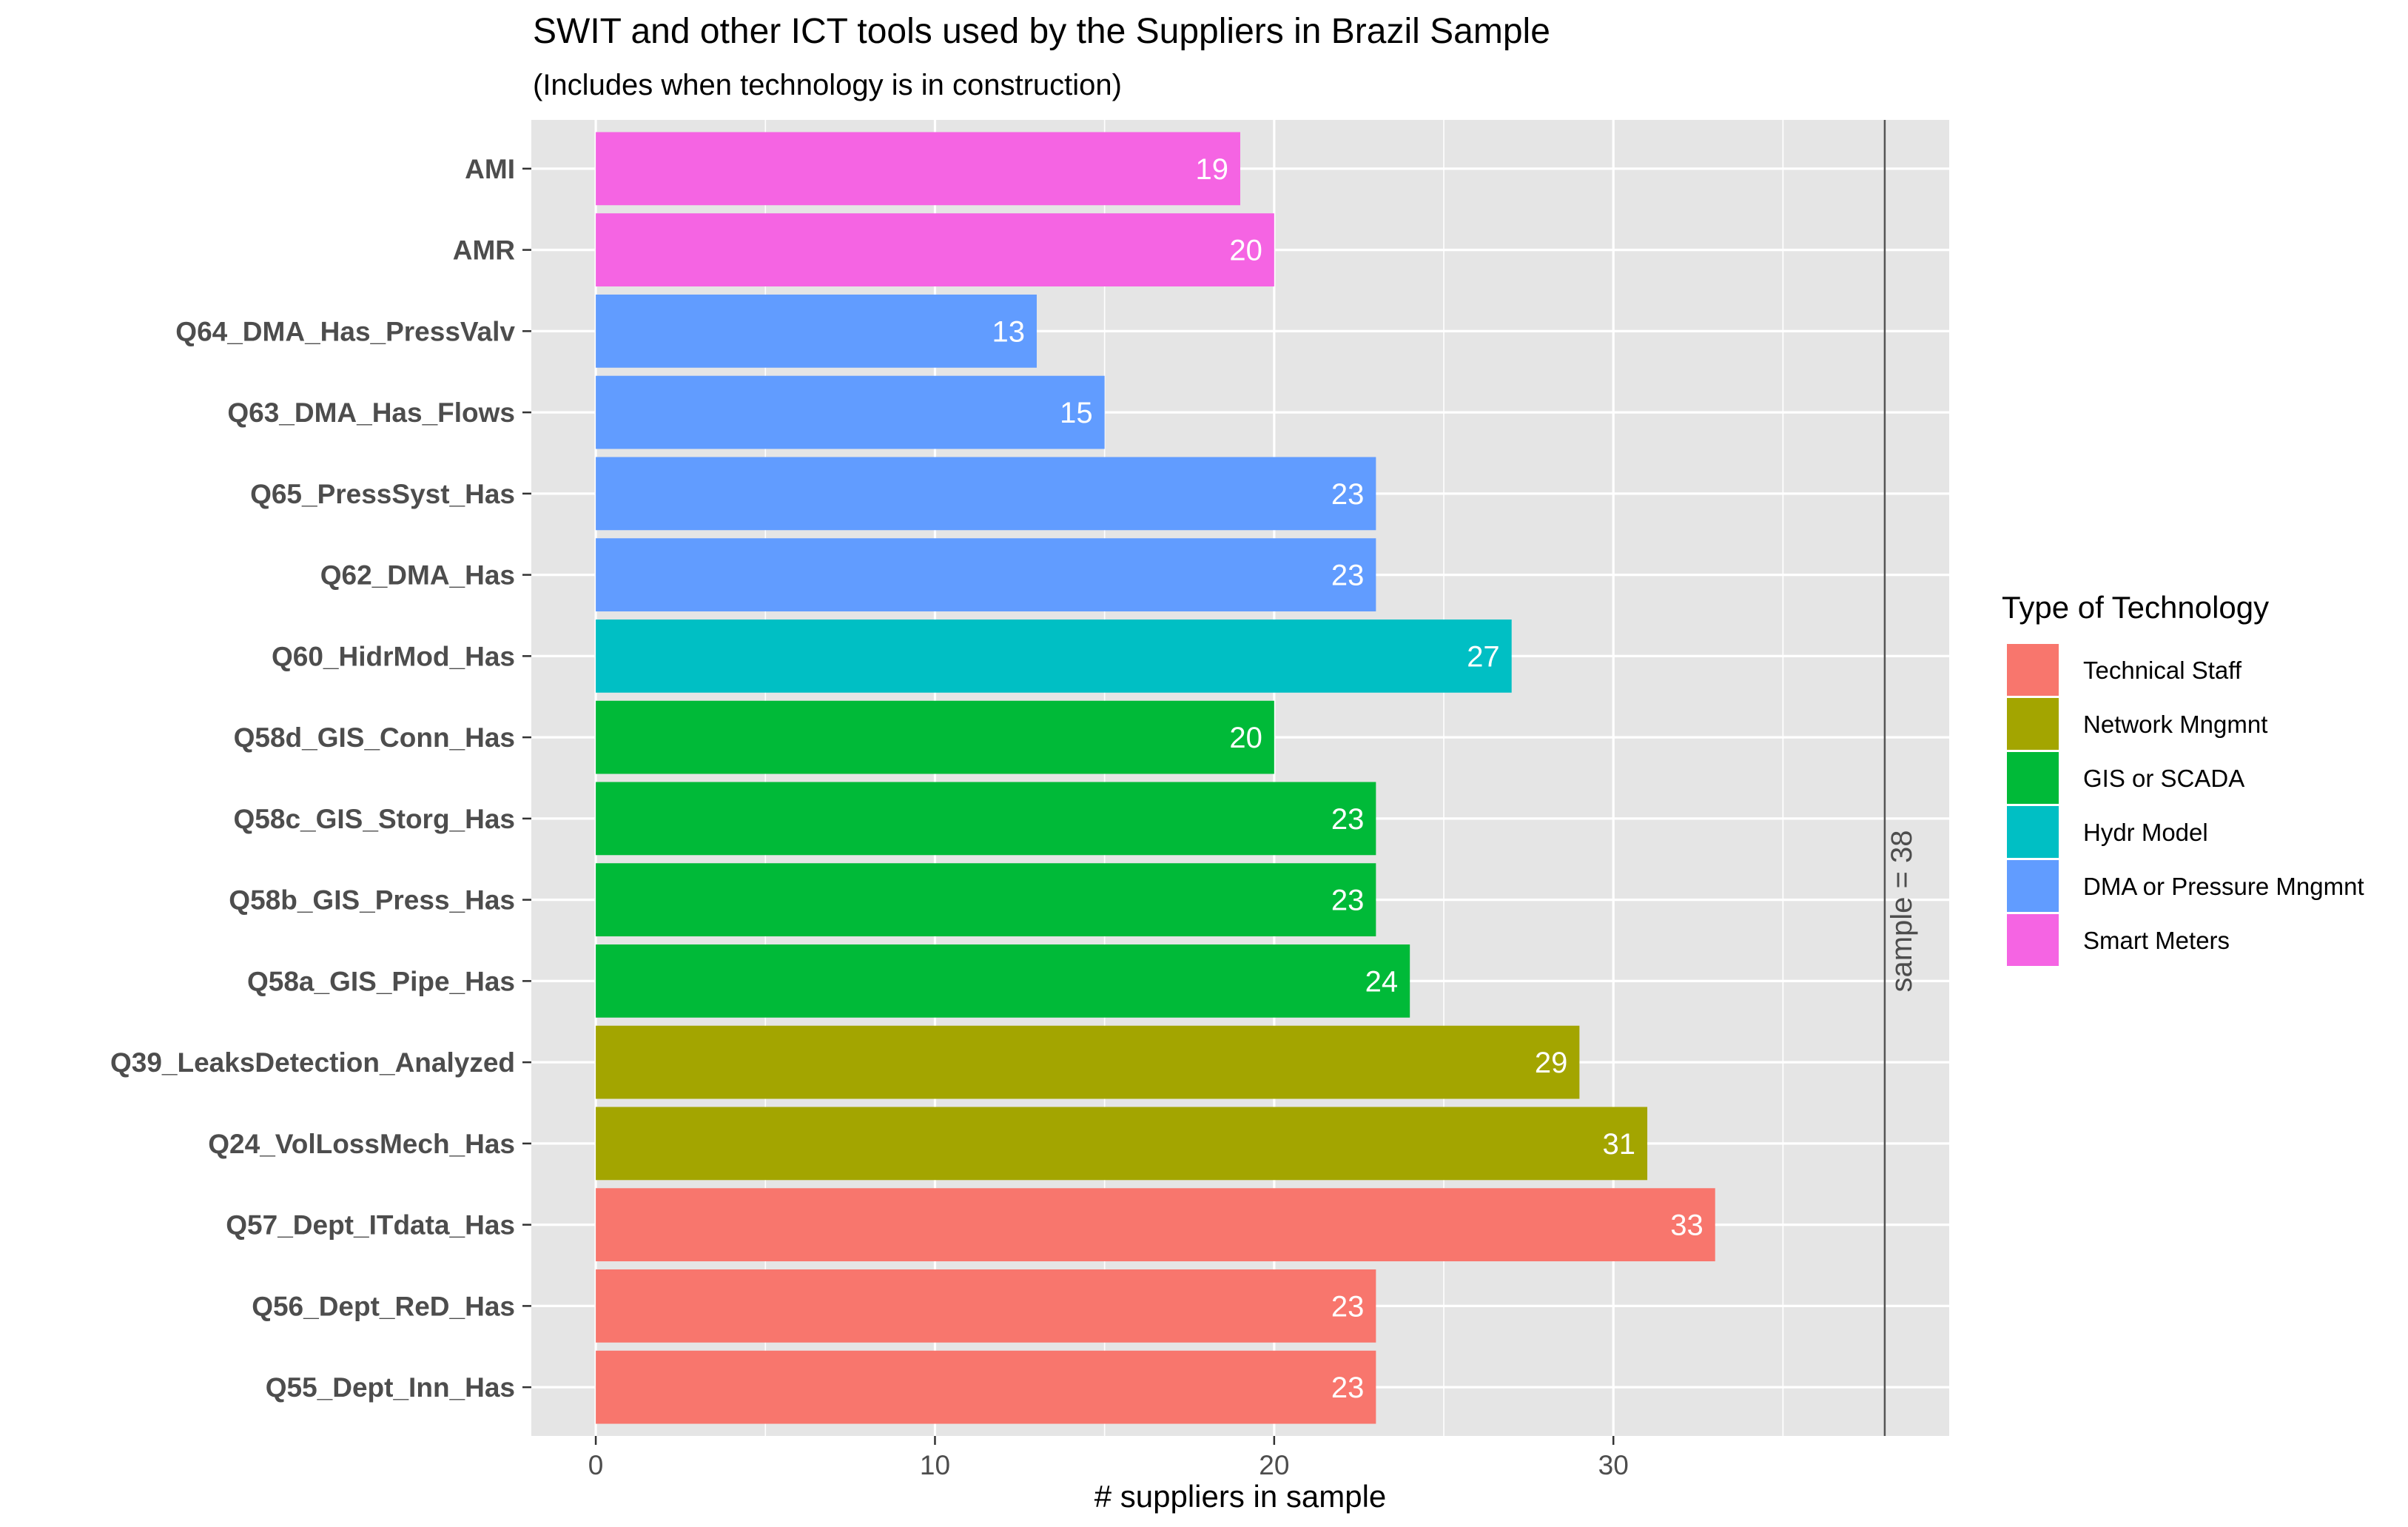  Describe the element at coordinates (1687, 1225) in the screenshot. I see `bar-value-label: 33` at that location.